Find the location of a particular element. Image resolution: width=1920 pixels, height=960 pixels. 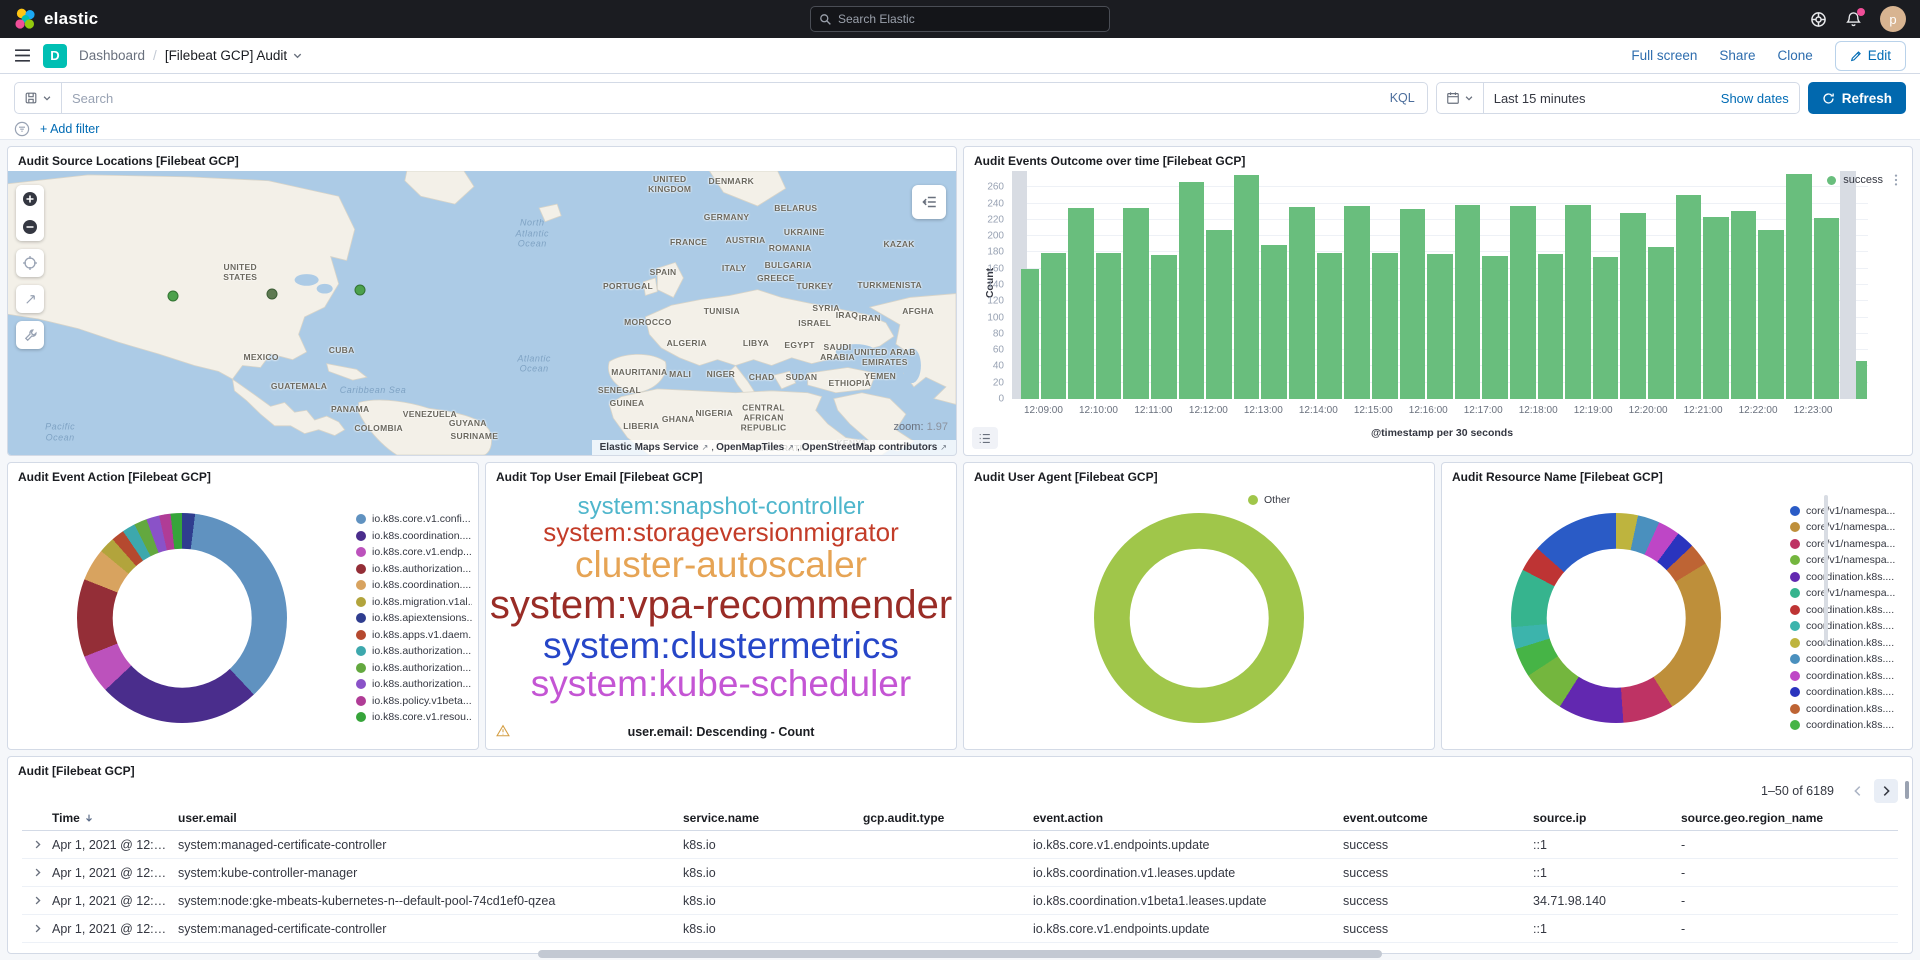

help-button is located at coordinates (1818, 19).